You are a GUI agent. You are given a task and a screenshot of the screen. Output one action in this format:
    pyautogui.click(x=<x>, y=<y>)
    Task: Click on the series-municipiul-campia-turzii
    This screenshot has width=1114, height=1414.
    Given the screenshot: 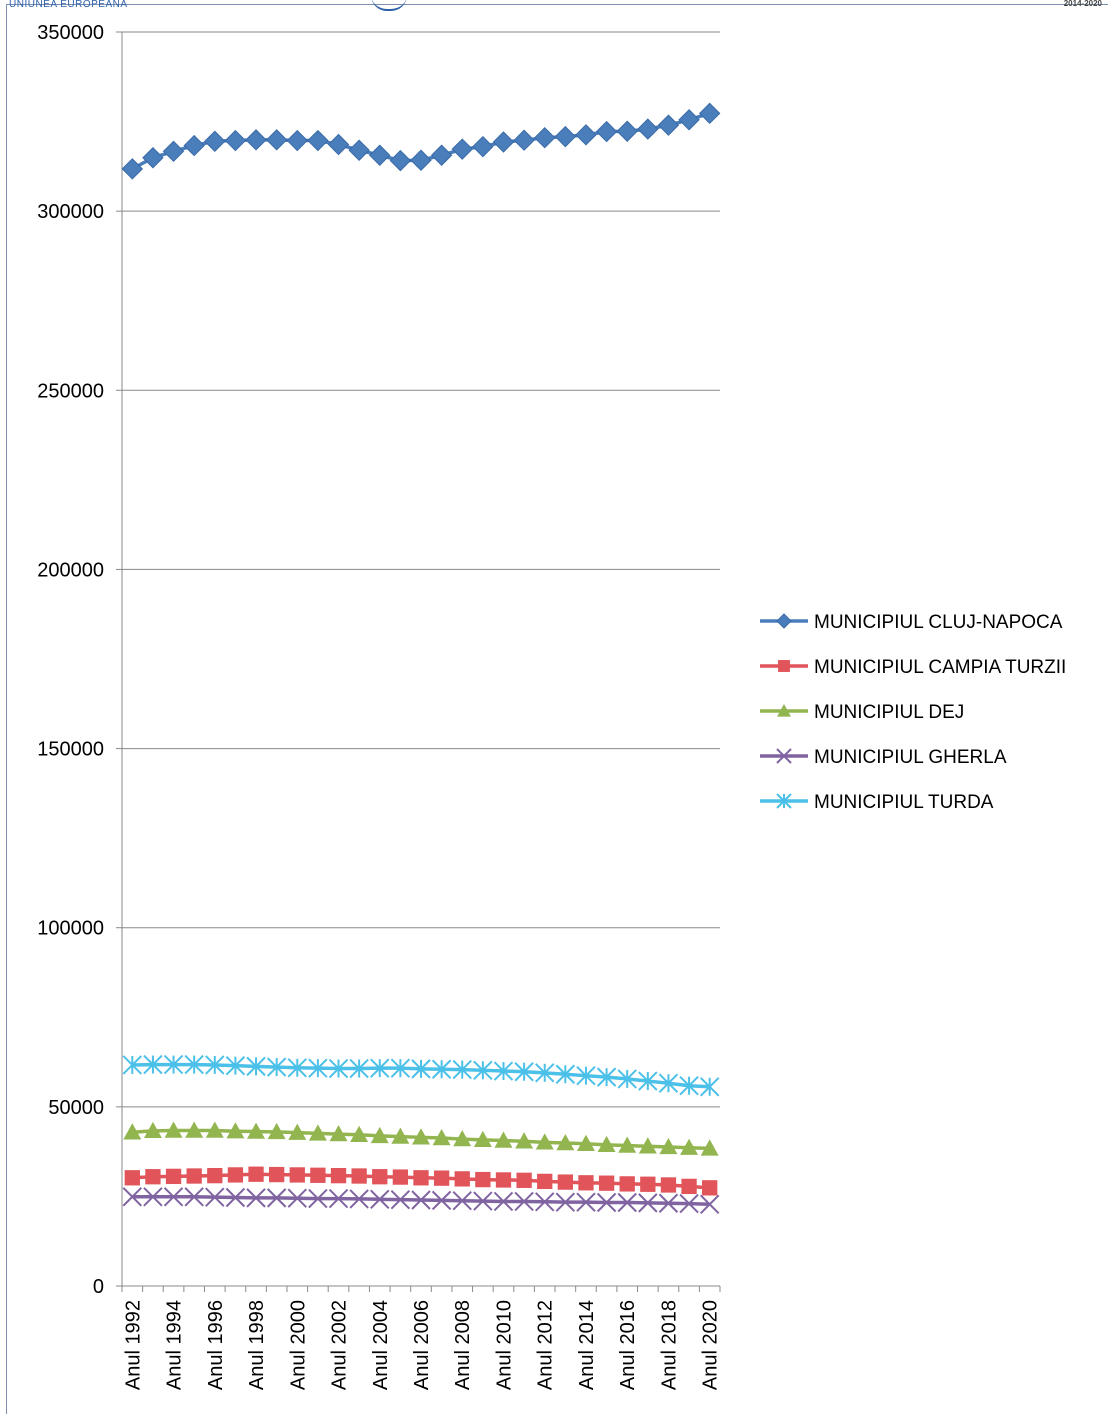 What is the action you would take?
    pyautogui.click(x=421, y=1181)
    